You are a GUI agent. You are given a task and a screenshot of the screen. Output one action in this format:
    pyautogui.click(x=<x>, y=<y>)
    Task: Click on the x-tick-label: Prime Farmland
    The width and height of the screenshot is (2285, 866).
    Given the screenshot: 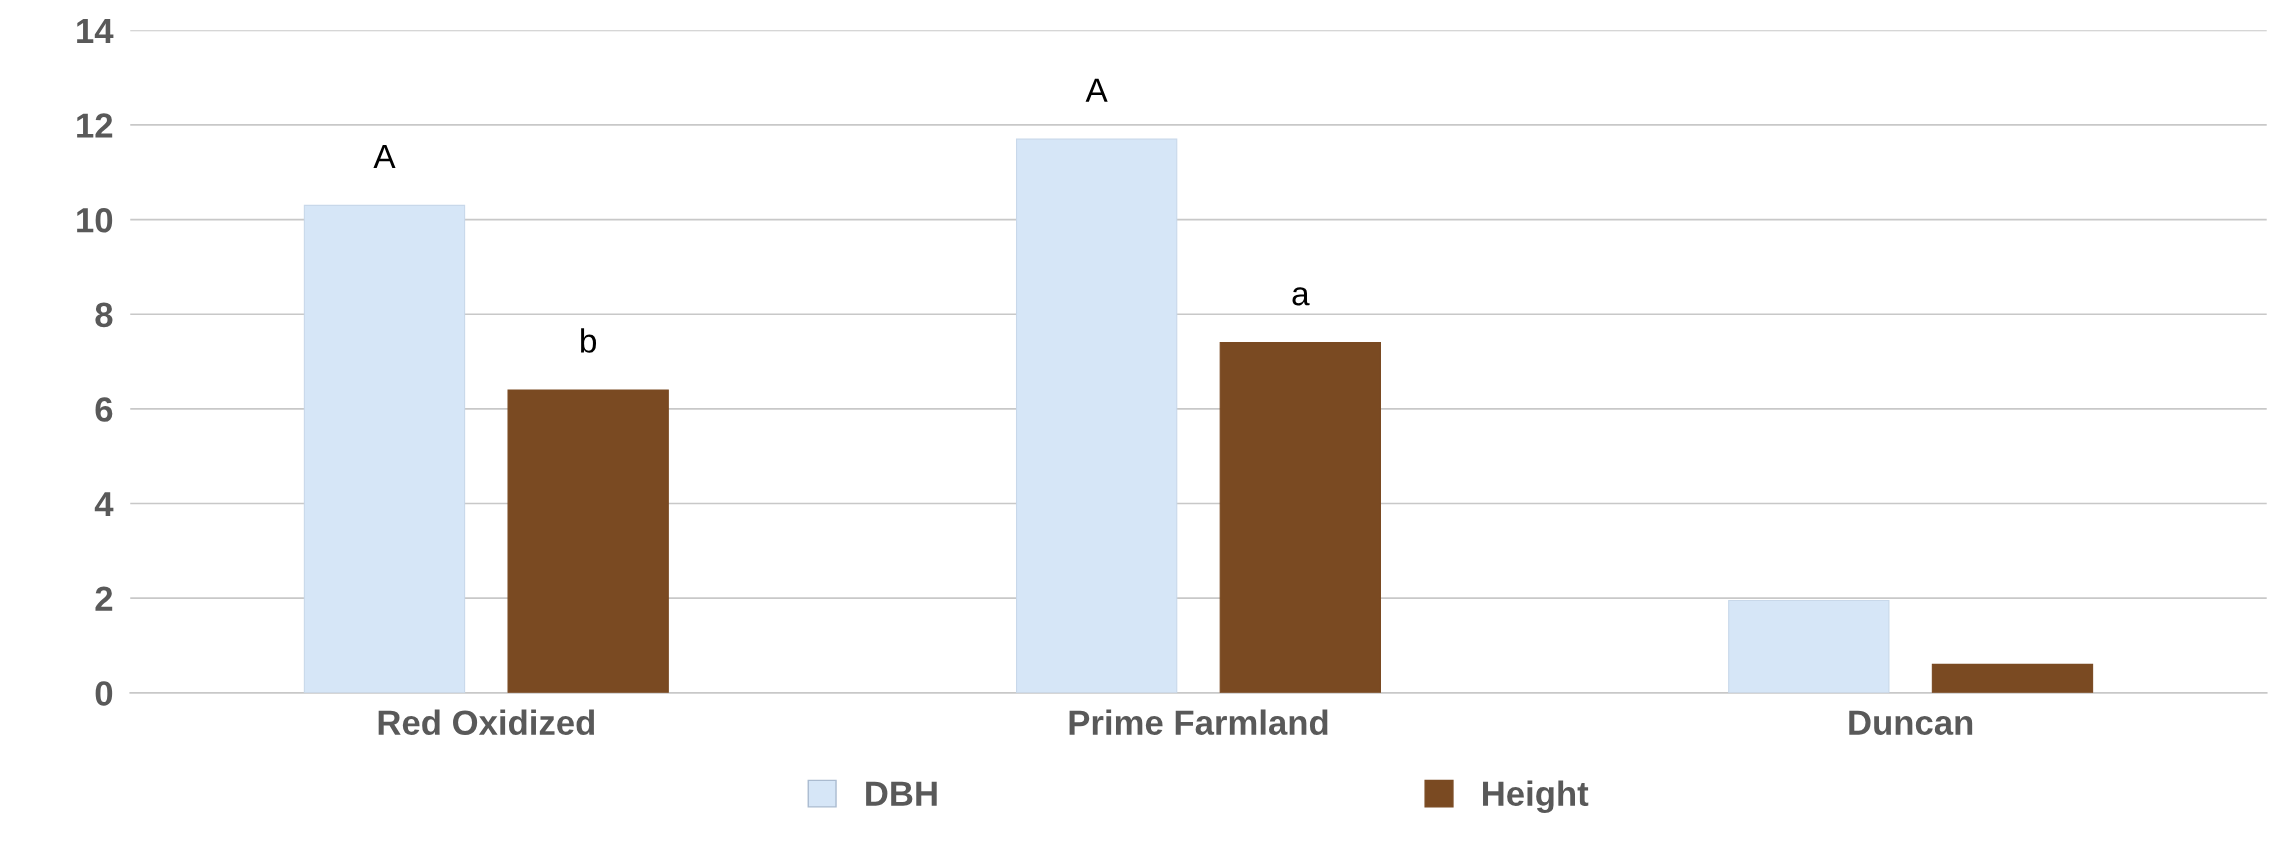 What is the action you would take?
    pyautogui.click(x=1198, y=722)
    